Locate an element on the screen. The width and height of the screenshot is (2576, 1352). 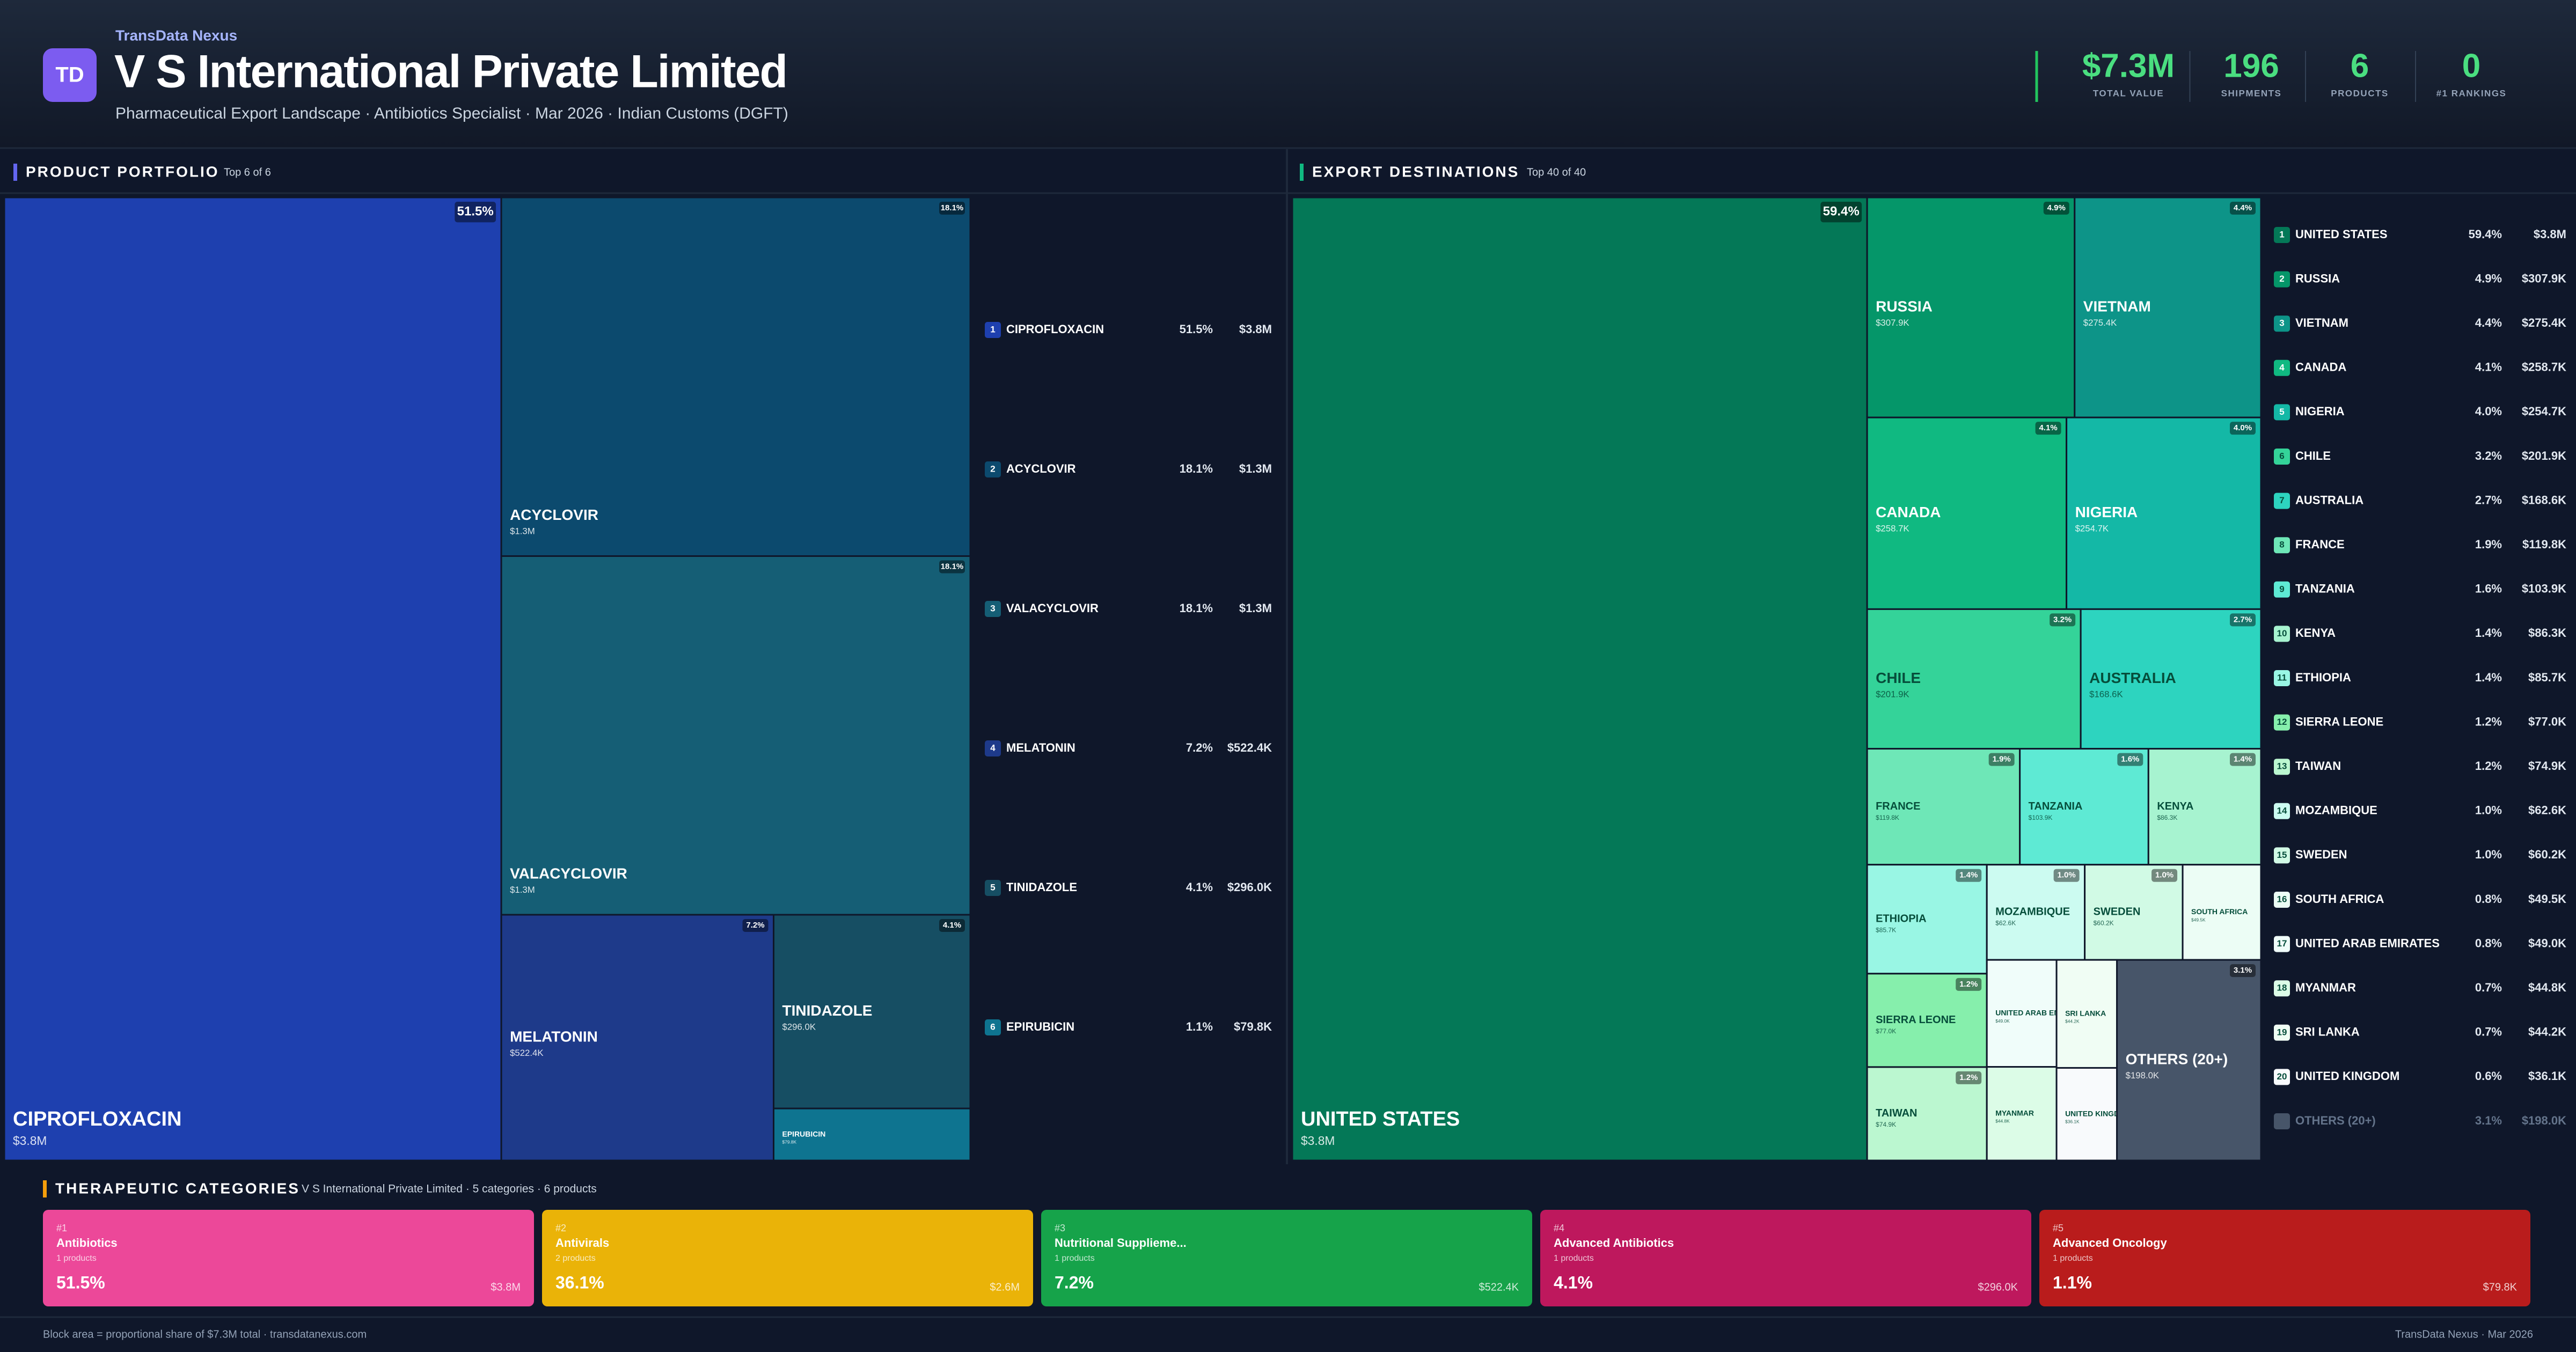
card-share: 36.1% is located at coordinates (579, 1282).